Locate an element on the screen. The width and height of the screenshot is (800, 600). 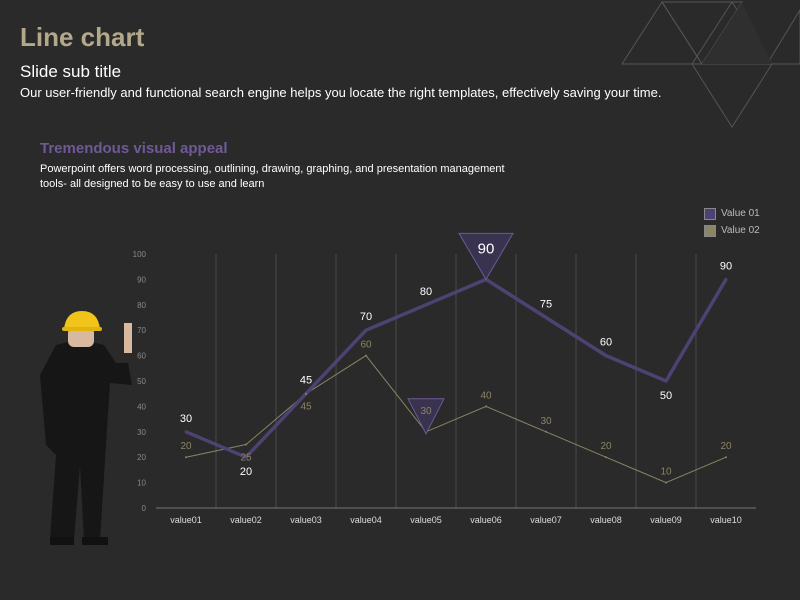
slide-title: Line chart is located at coordinates (82, 37).